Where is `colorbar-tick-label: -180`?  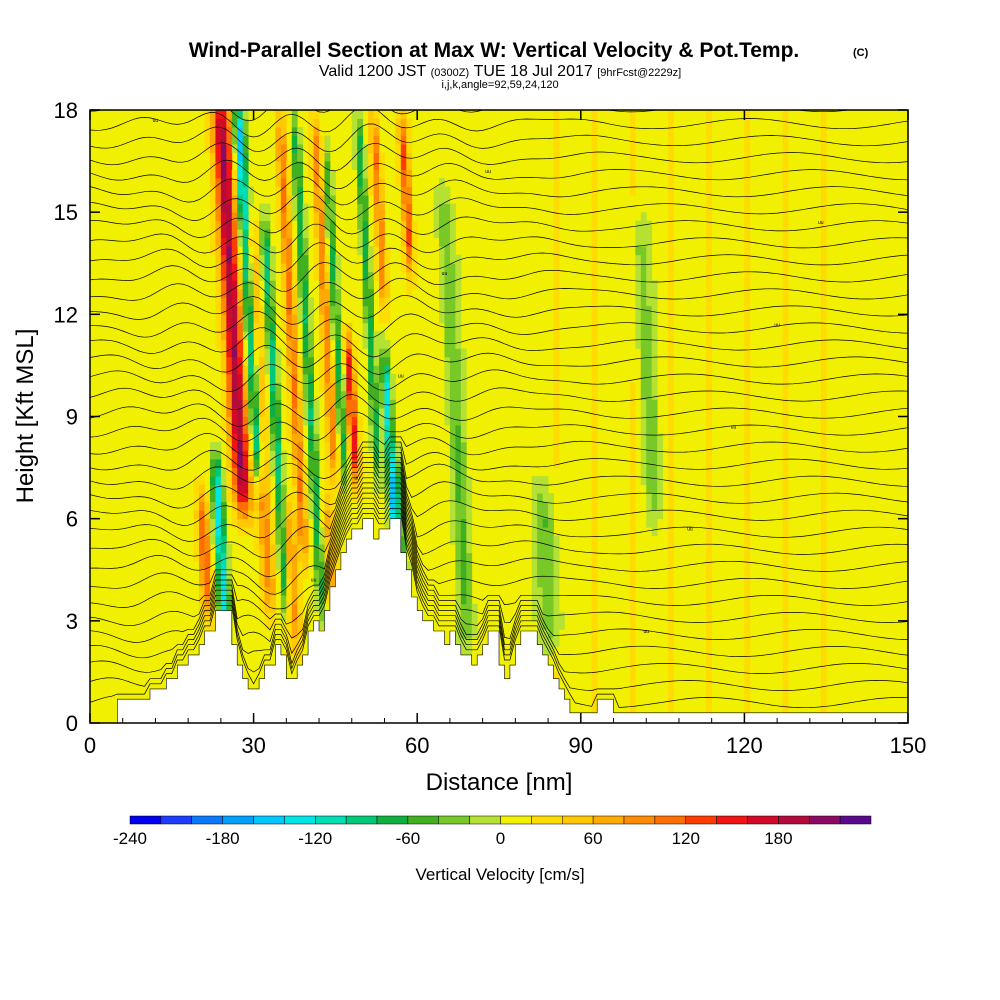 colorbar-tick-label: -180 is located at coordinates (223, 838).